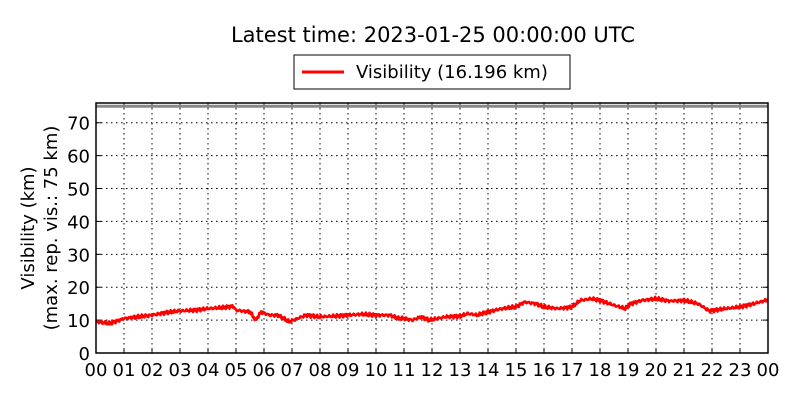 The height and width of the screenshot is (404, 800). What do you see at coordinates (348, 370) in the screenshot?
I see `x-tick-label: 09` at bounding box center [348, 370].